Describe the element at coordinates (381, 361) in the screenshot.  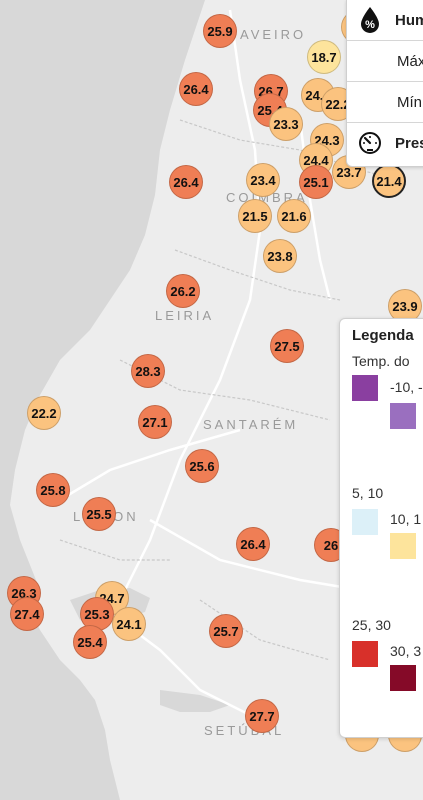
I see `legend-subtitle: Temp. do` at that location.